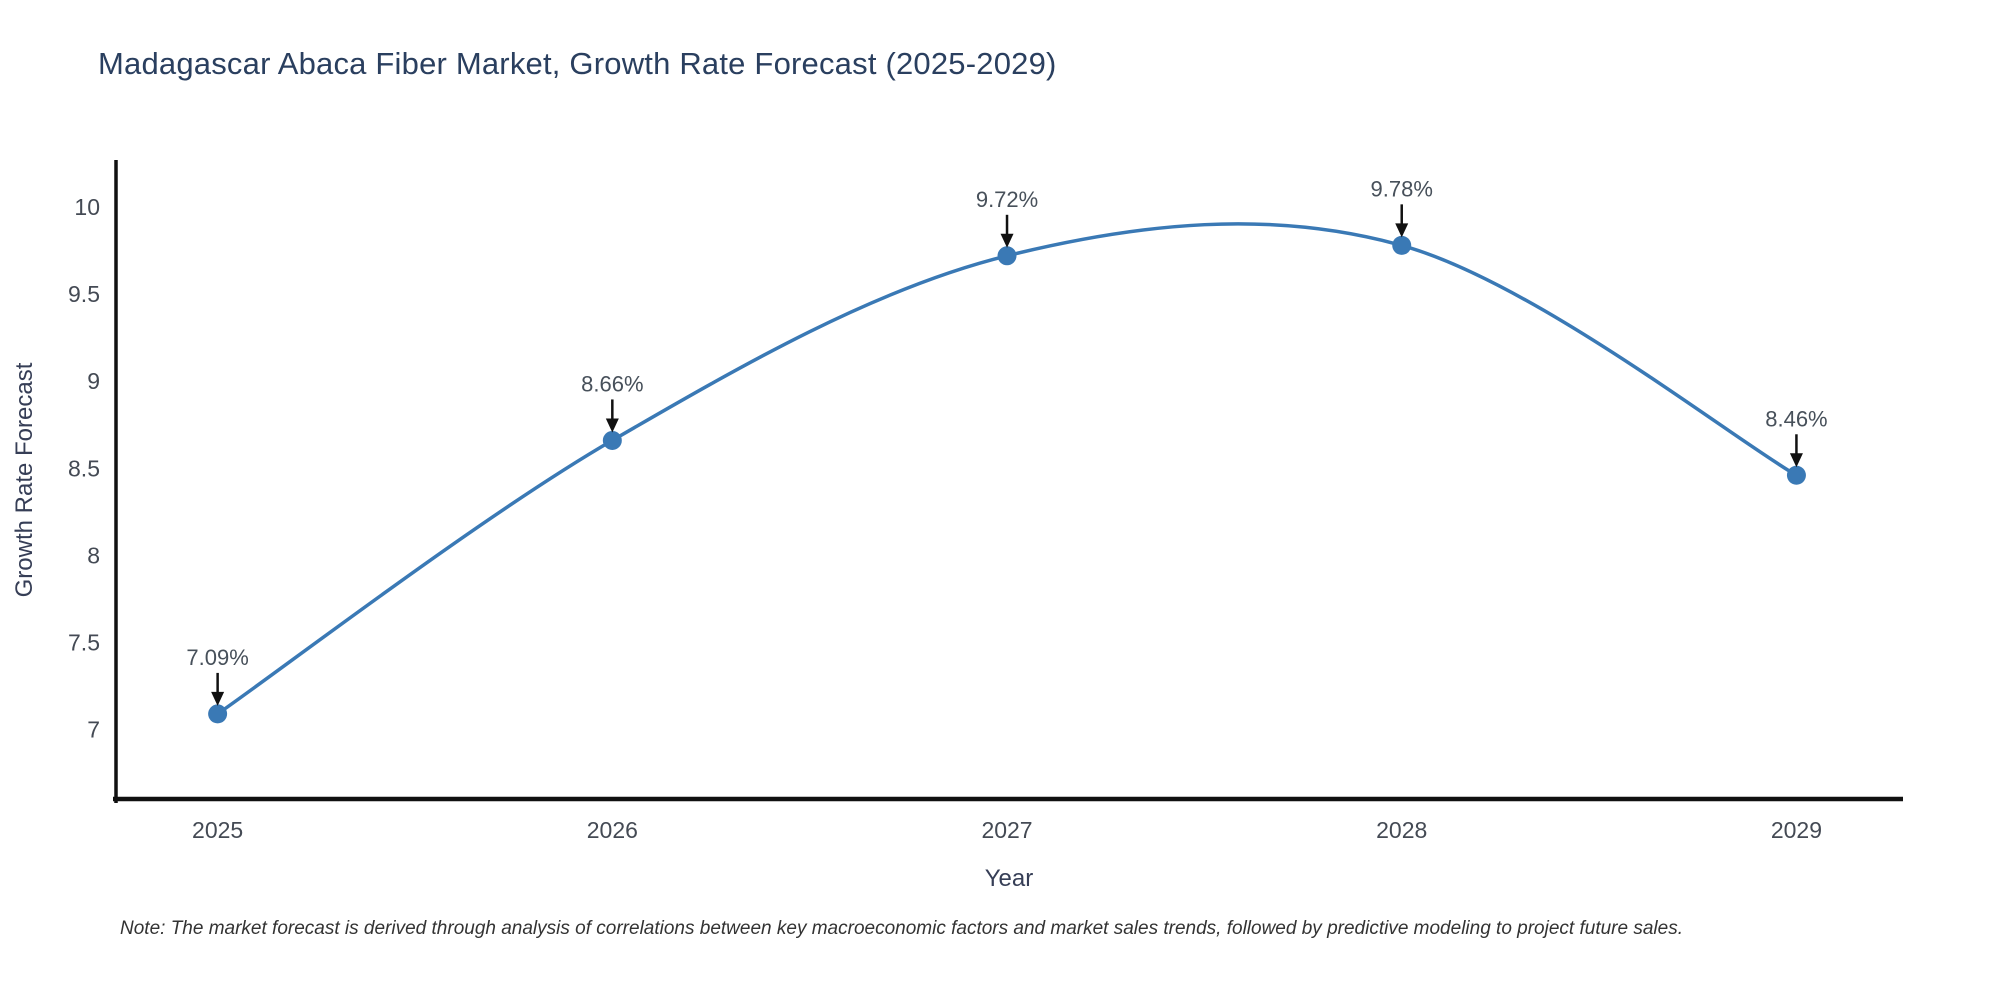  I want to click on annotation-label: 7.09%, so click(217, 657).